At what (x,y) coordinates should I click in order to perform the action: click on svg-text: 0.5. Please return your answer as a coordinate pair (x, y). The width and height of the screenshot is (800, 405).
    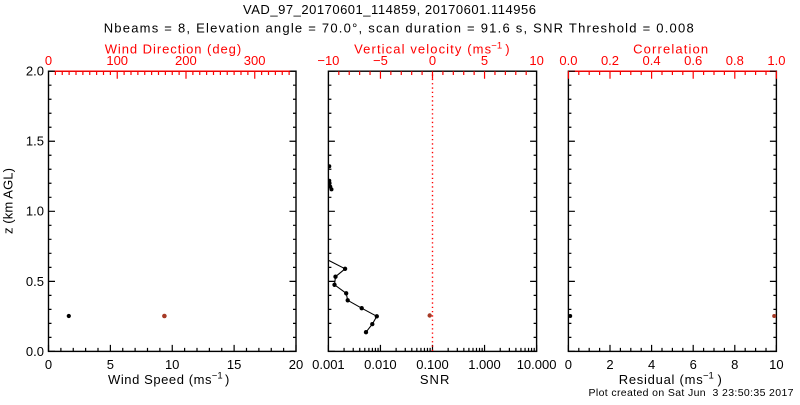
    Looking at the image, I should click on (35, 281).